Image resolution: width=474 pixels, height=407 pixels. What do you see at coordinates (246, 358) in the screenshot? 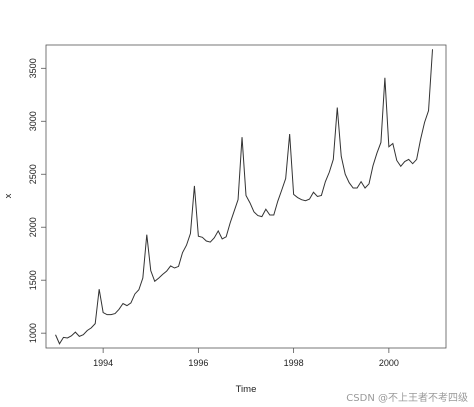
I see `x-axis: 1994 1996 1998 2000` at bounding box center [246, 358].